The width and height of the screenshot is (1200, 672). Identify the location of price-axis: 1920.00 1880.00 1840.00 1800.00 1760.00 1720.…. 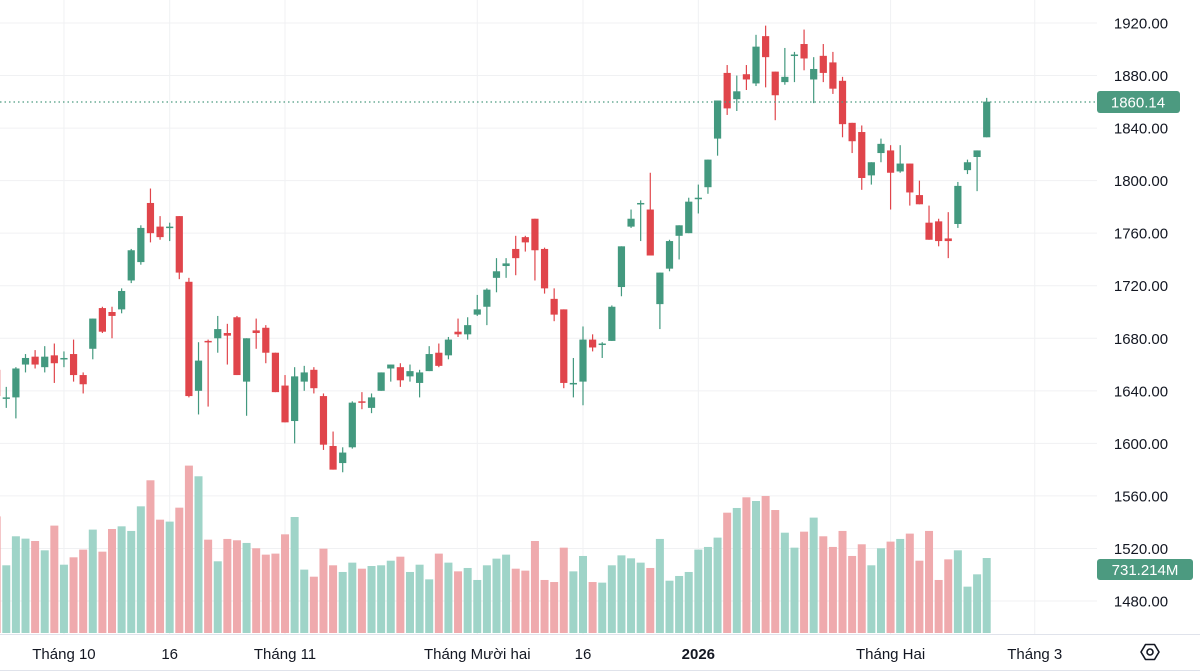
(1141, 313).